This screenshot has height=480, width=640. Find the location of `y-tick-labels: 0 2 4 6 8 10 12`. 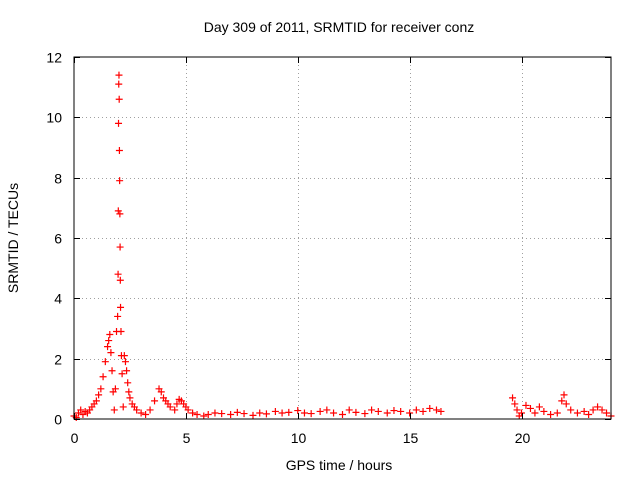

y-tick-labels: 0 2 4 6 8 10 12 is located at coordinates (54, 239).